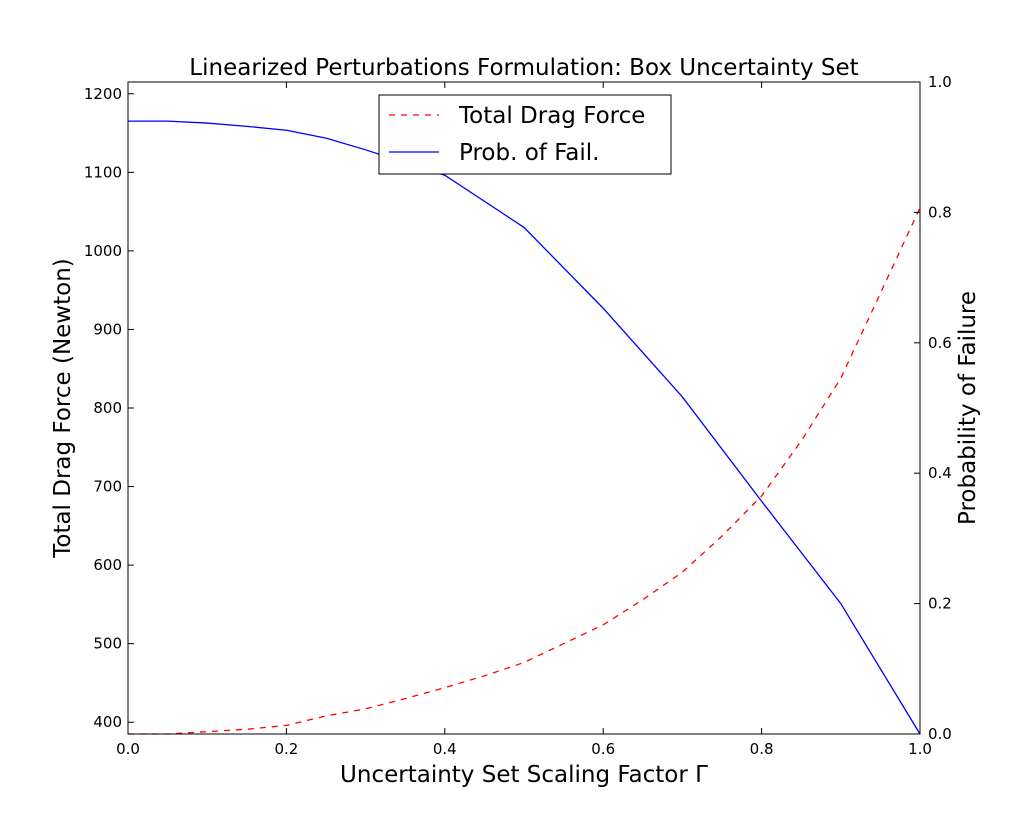  Describe the element at coordinates (103, 94) in the screenshot. I see `y-left-tick-label: 1200` at that location.